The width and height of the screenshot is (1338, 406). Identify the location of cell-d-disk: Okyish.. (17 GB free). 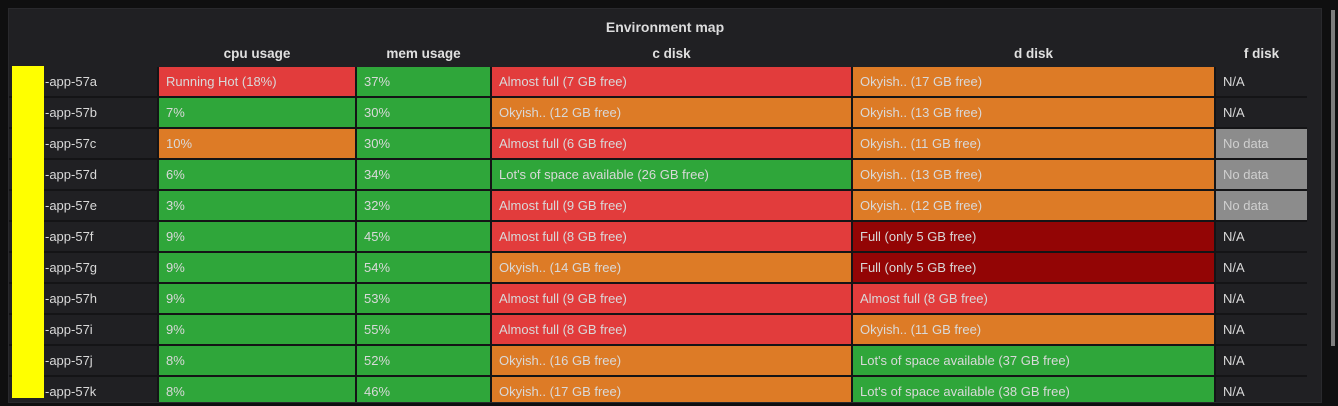
(1033, 81).